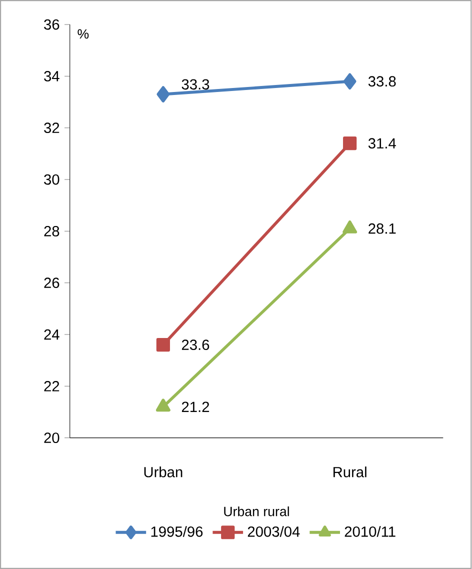 The image size is (472, 569). Describe the element at coordinates (52, 179) in the screenshot. I see `y-tick-label: 30` at that location.